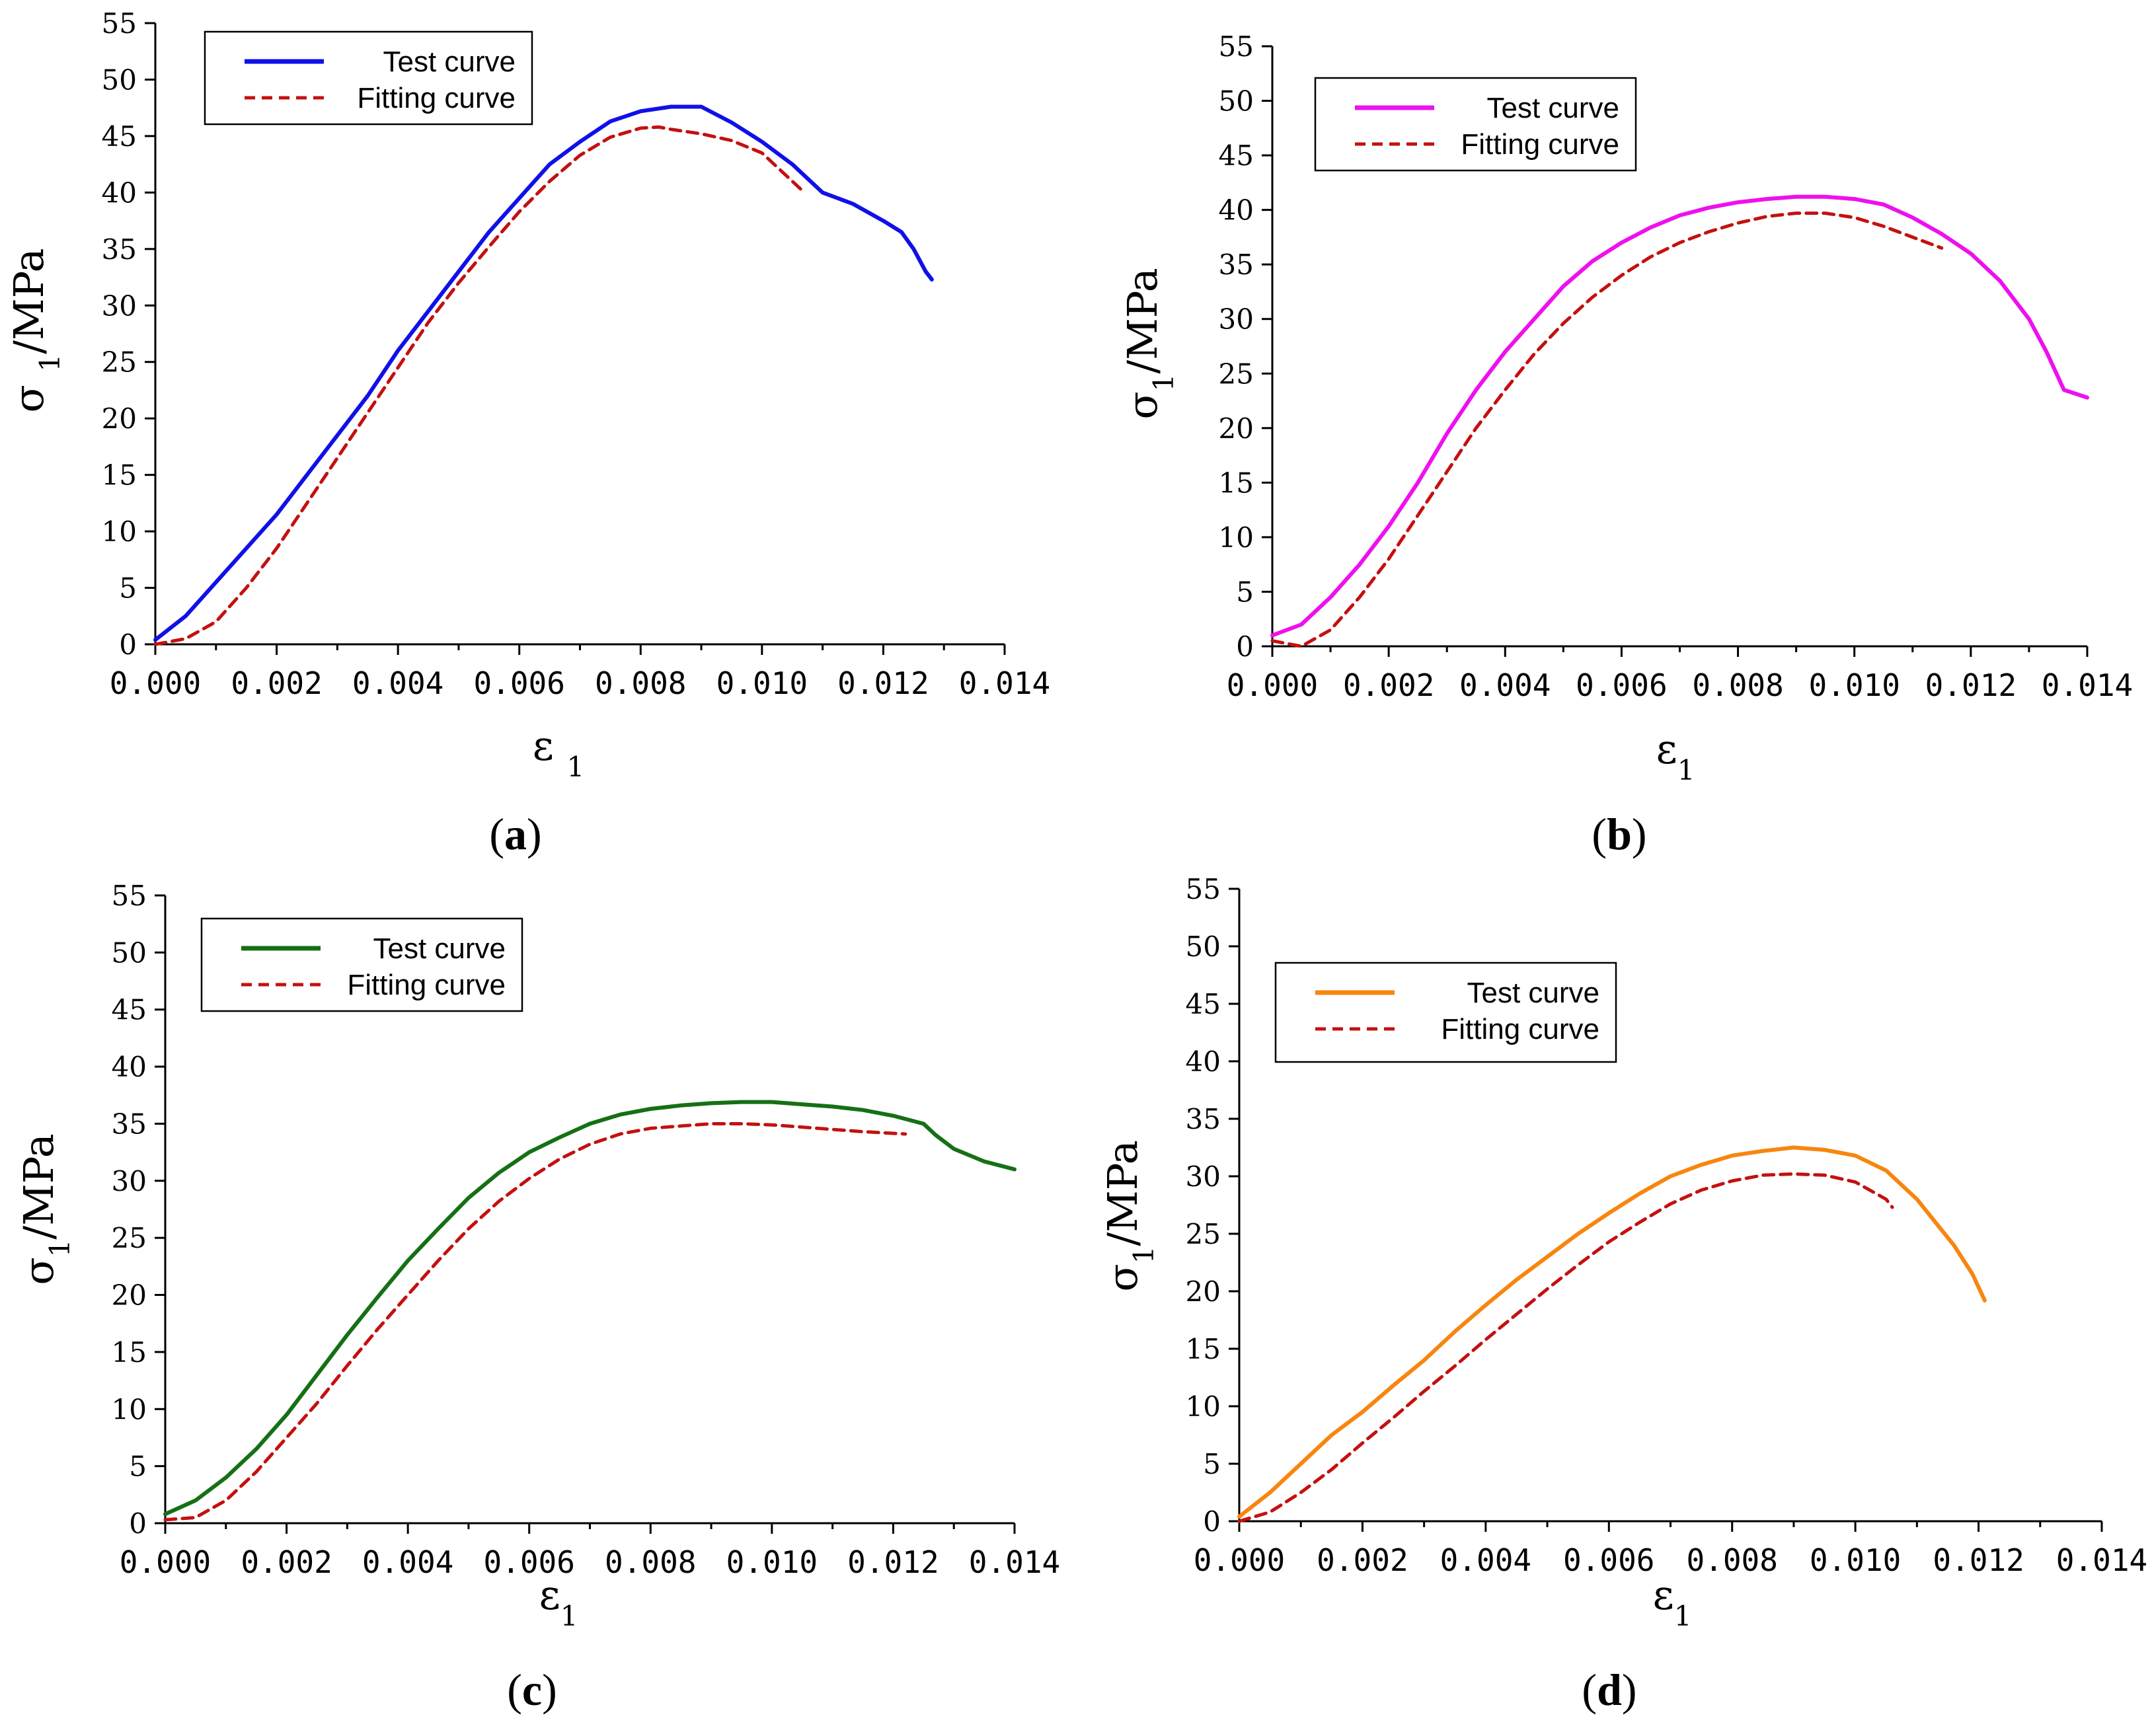  I want to click on panel-label: (d), so click(1609, 1690).